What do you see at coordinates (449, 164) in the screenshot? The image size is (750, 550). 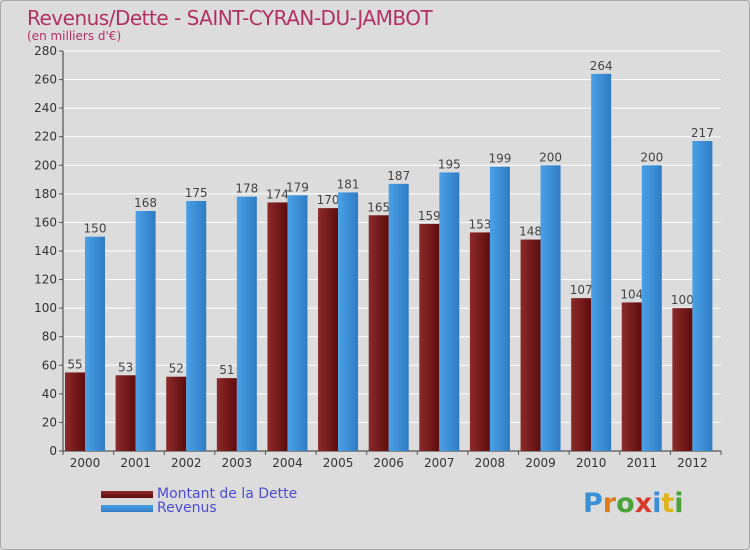 I see `data-label-revenus: 195` at bounding box center [449, 164].